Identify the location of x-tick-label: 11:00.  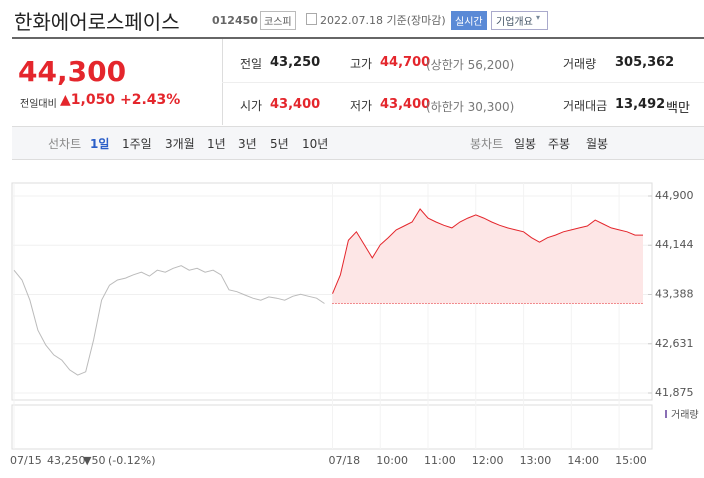
(440, 460).